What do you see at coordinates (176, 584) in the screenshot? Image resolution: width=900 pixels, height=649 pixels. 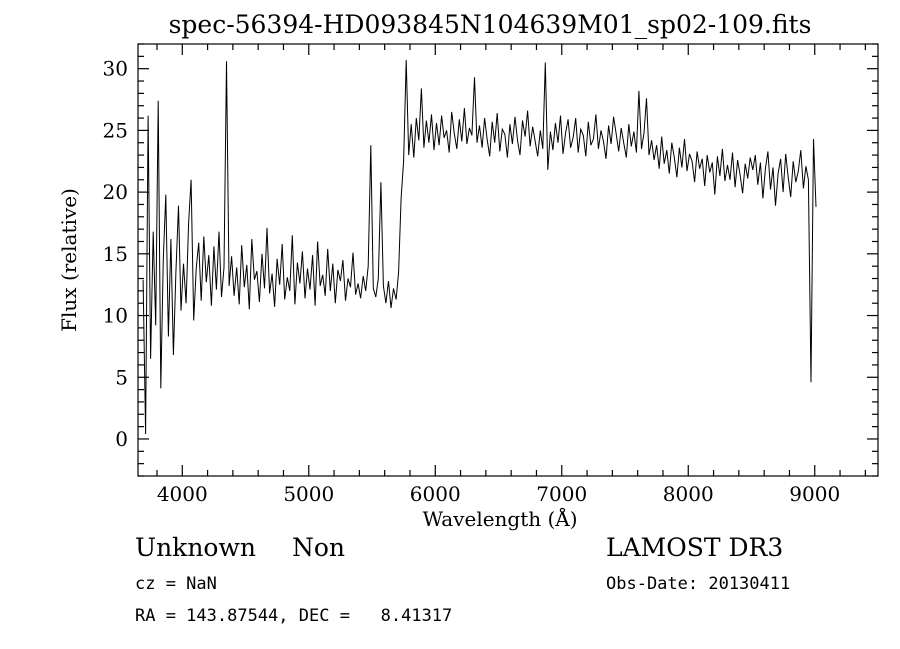 I see `cz-label: cz = NaN` at bounding box center [176, 584].